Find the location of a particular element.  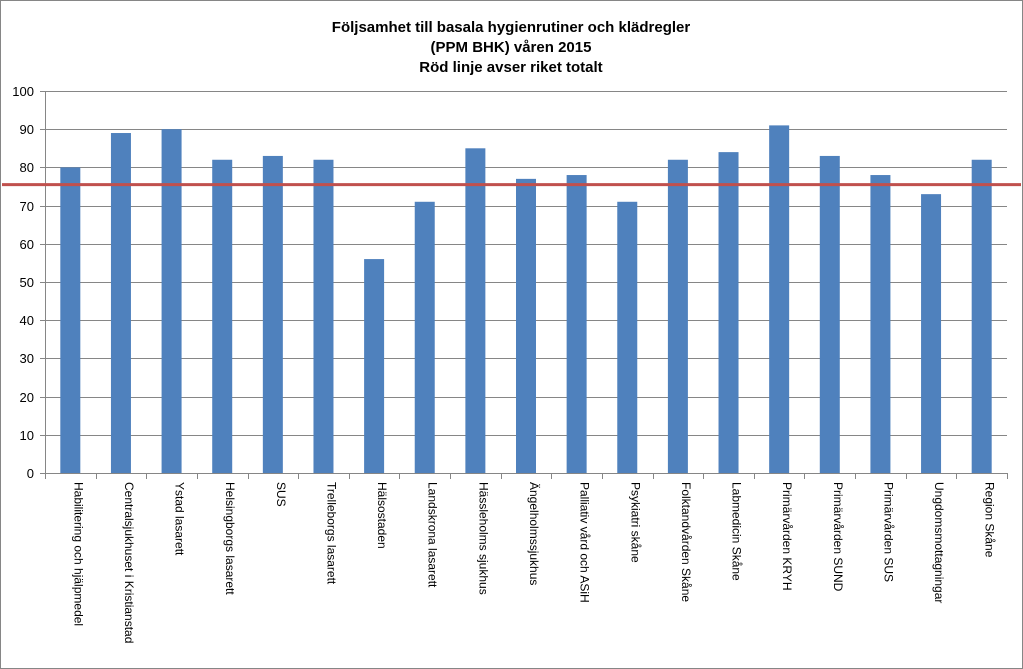

category-label: Primärvården SUS is located at coordinates (888, 532).